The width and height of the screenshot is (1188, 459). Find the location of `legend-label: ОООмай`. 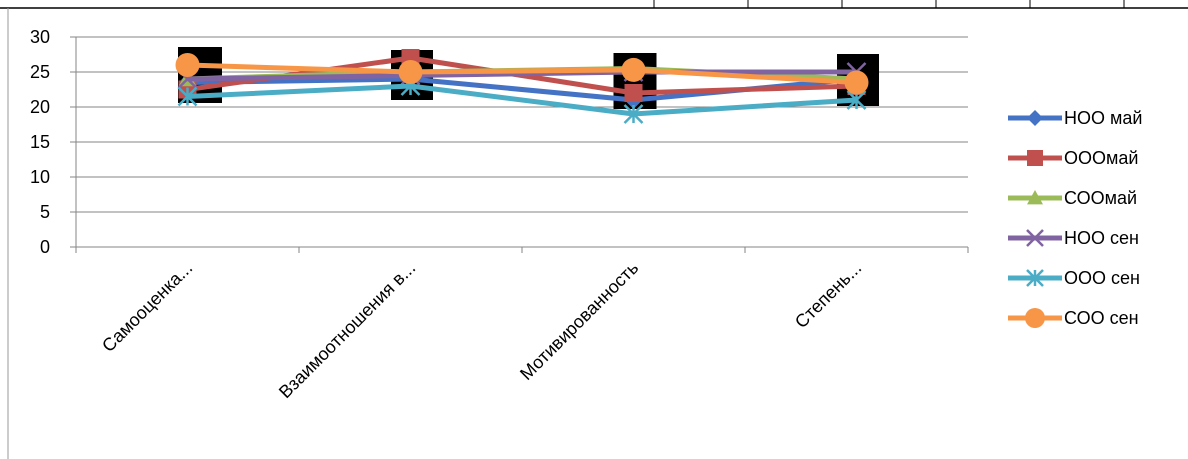

legend-label: ОООмай is located at coordinates (1101, 158).